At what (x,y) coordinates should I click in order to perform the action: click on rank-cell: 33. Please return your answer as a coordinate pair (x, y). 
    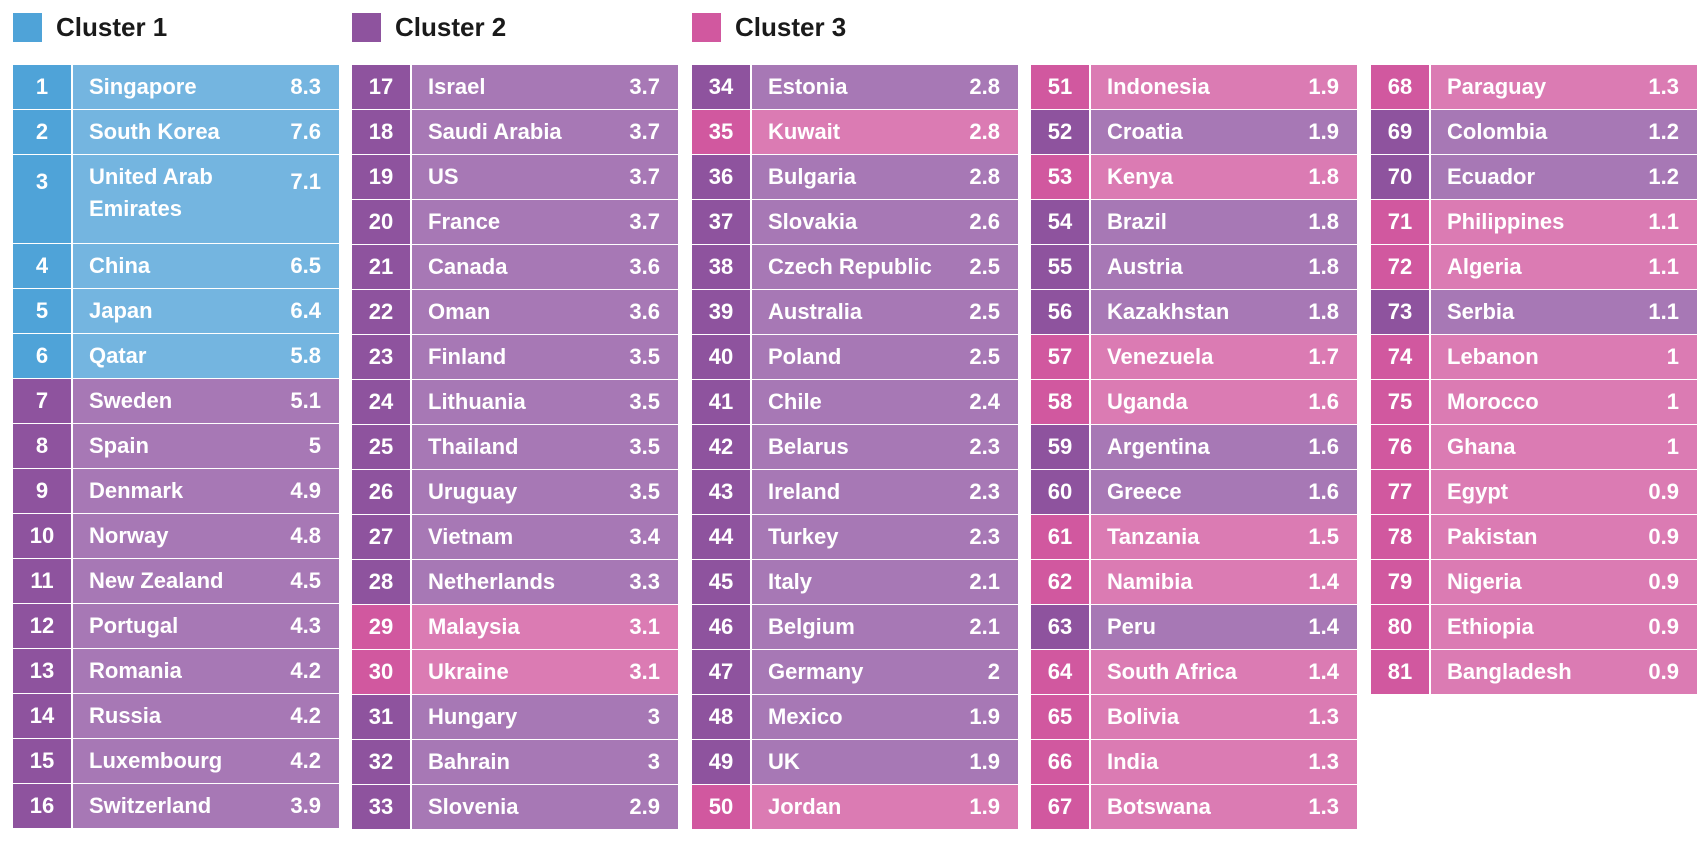
    Looking at the image, I should click on (382, 807).